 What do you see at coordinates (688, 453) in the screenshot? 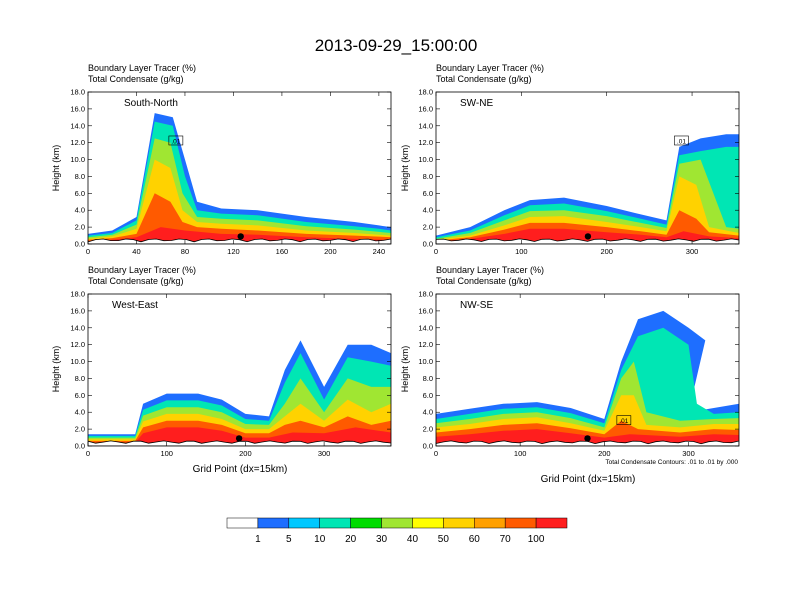
I see `x-tick-label: 300` at bounding box center [688, 453].